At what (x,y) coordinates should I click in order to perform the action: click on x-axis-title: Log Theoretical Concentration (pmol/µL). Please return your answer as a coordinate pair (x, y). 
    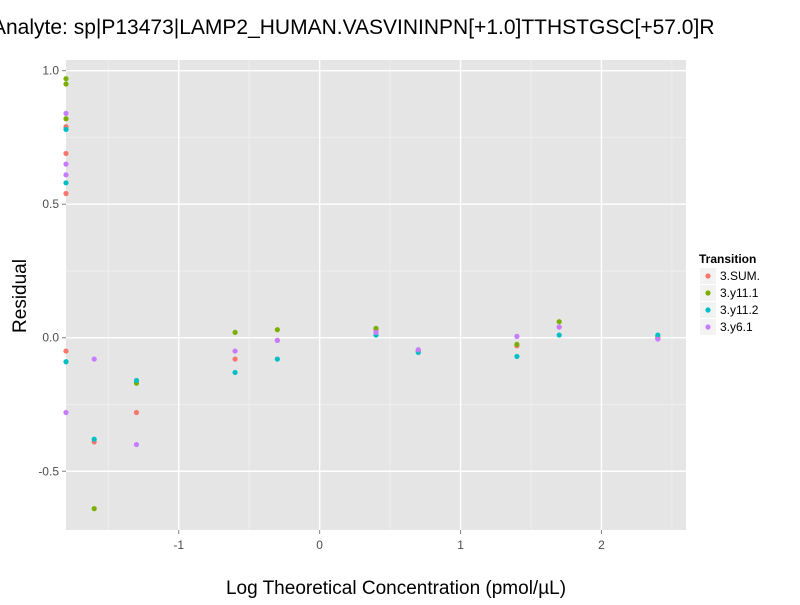
    Looking at the image, I should click on (396, 588).